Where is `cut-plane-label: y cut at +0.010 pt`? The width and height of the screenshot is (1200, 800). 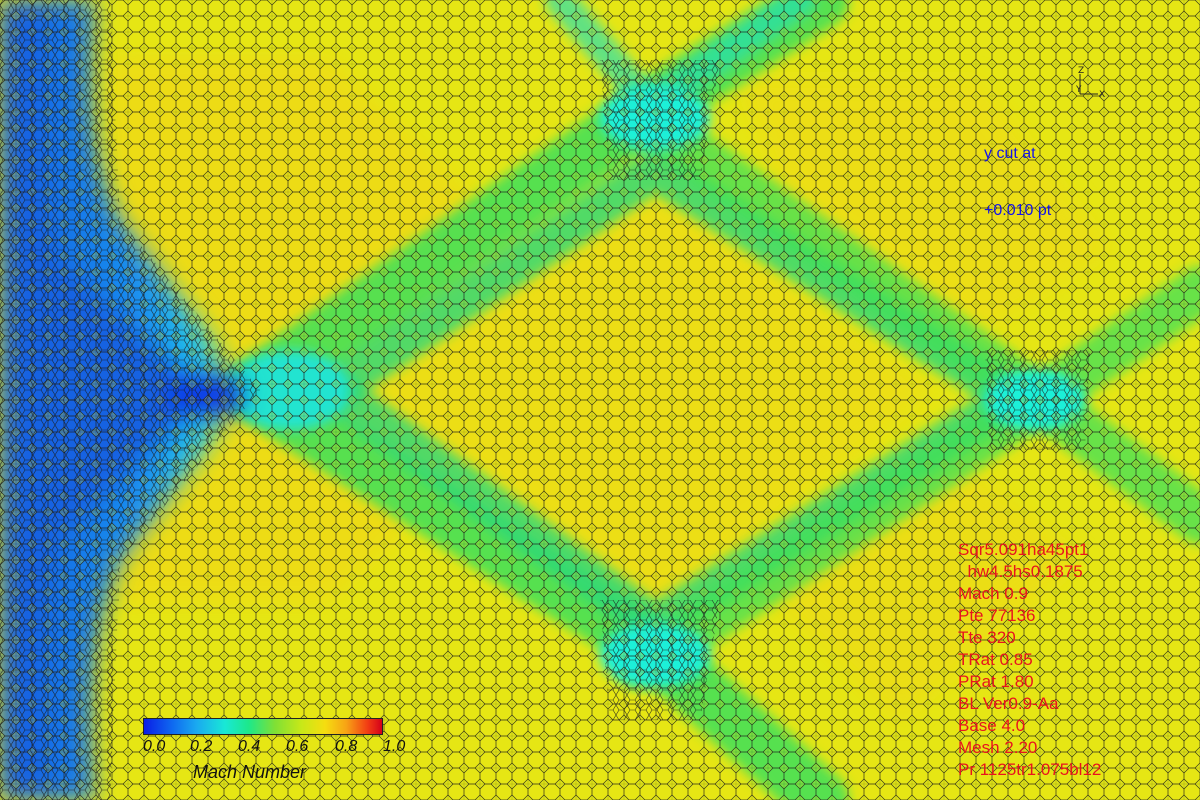
cut-plane-label: y cut at +0.010 pt is located at coordinates (1017, 172).